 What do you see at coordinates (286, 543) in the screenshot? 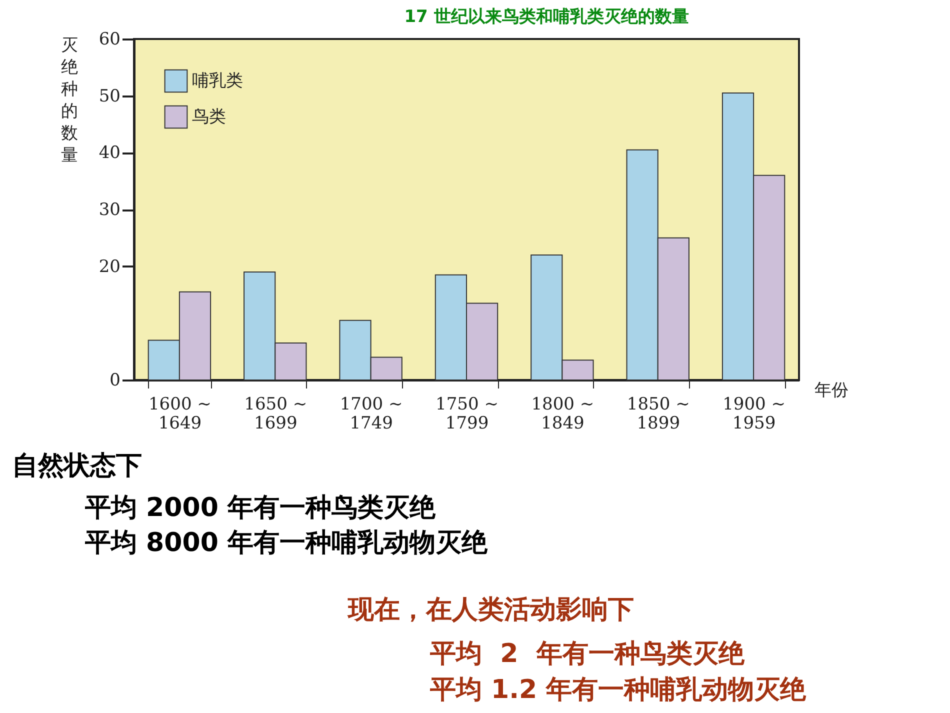
I see `text: 平均 8000 年有一种哺乳动物灭绝` at bounding box center [286, 543].